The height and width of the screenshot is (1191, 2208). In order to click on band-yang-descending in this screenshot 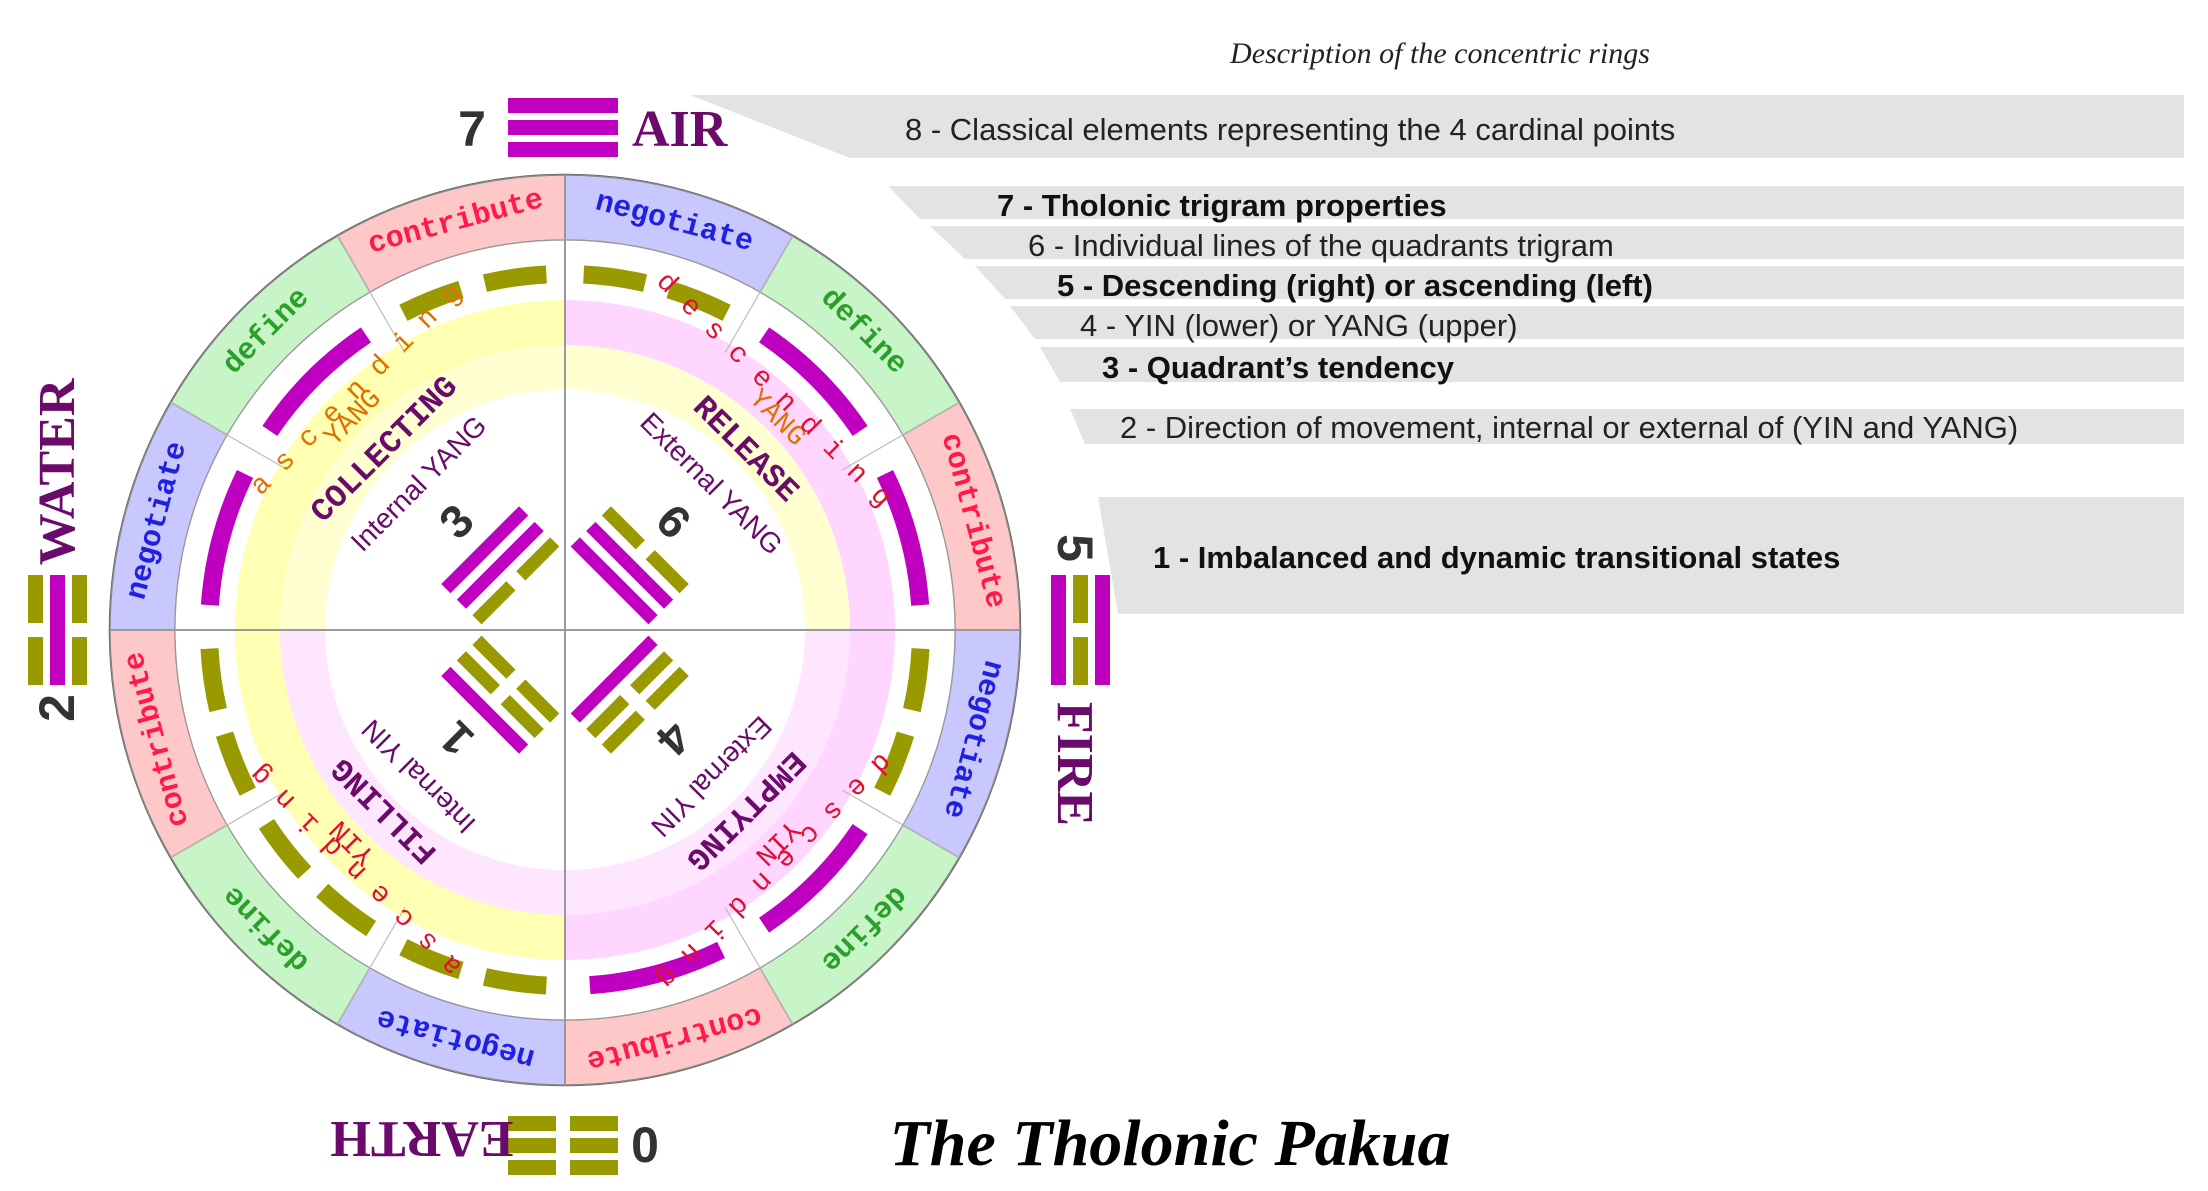, I will do `click(730, 465)`.